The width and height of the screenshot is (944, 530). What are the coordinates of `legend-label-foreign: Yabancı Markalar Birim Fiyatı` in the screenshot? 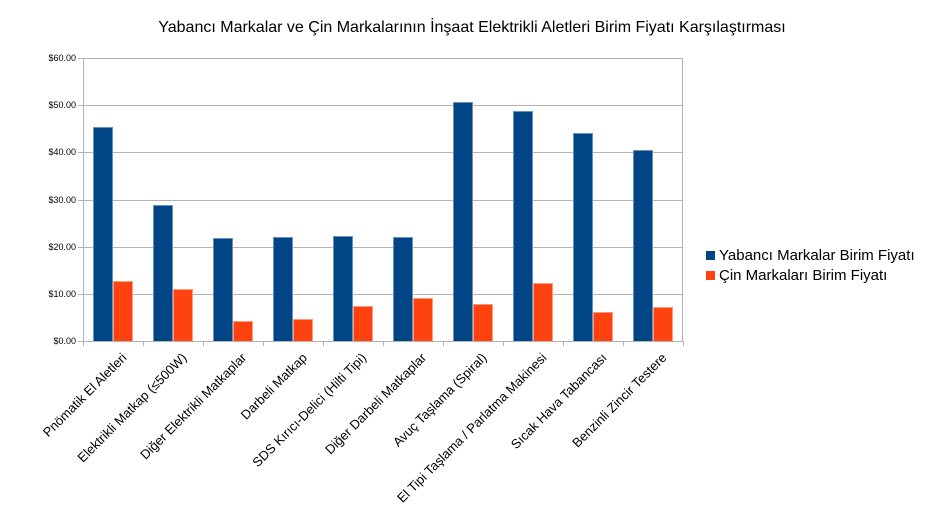 It's located at (817, 255).